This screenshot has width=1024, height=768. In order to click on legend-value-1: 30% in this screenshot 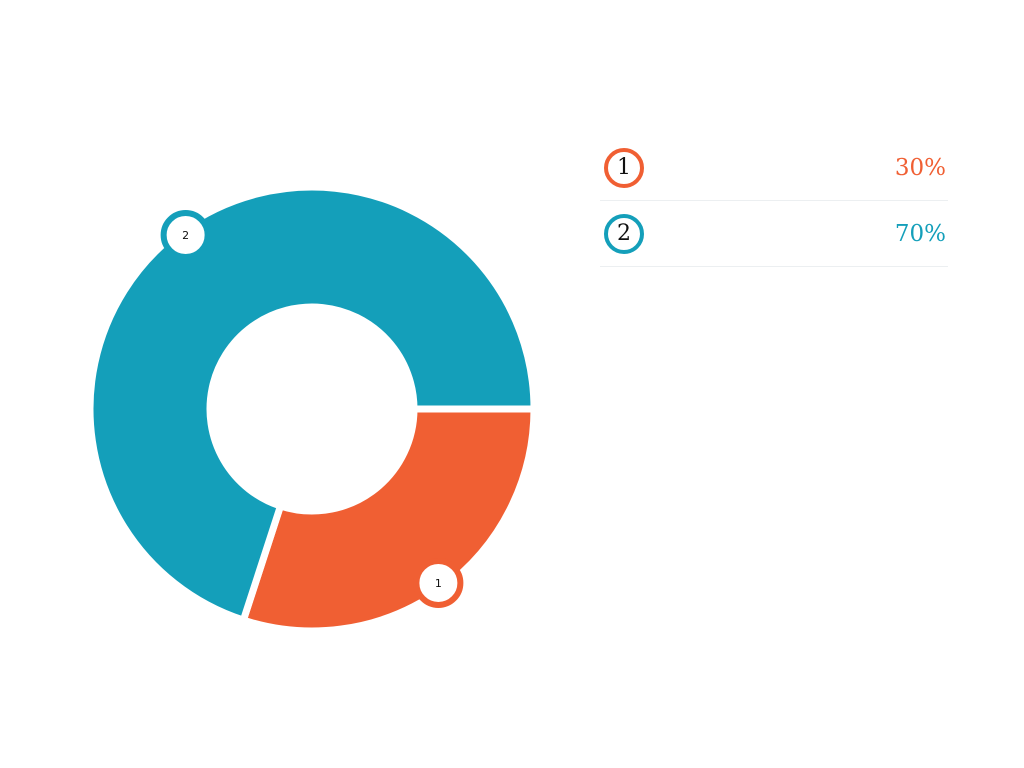, I will do `click(920, 167)`.